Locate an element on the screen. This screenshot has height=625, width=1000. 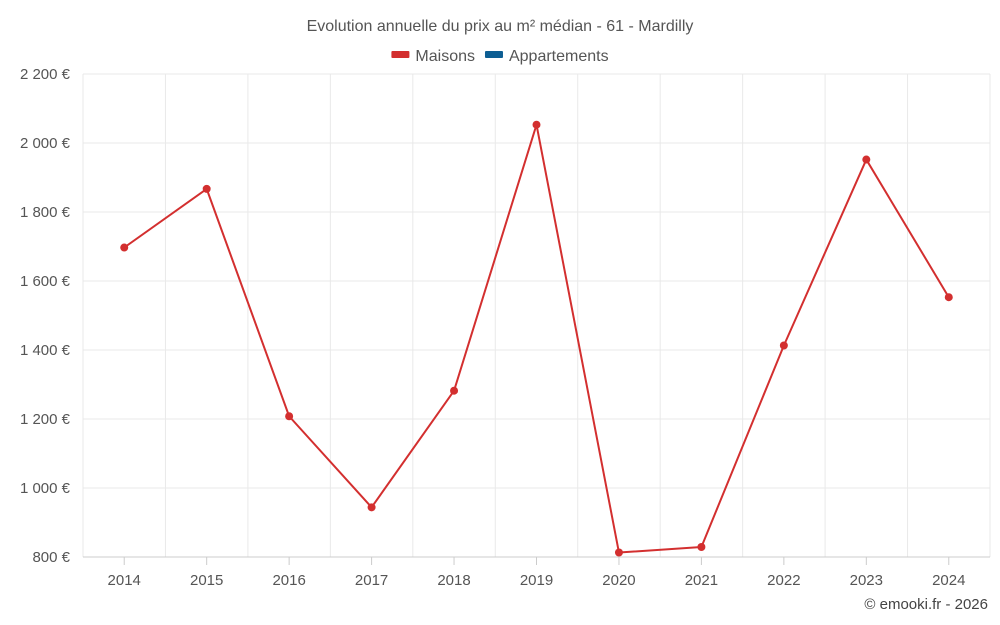
x-tick-label: 2018 is located at coordinates (453, 580).